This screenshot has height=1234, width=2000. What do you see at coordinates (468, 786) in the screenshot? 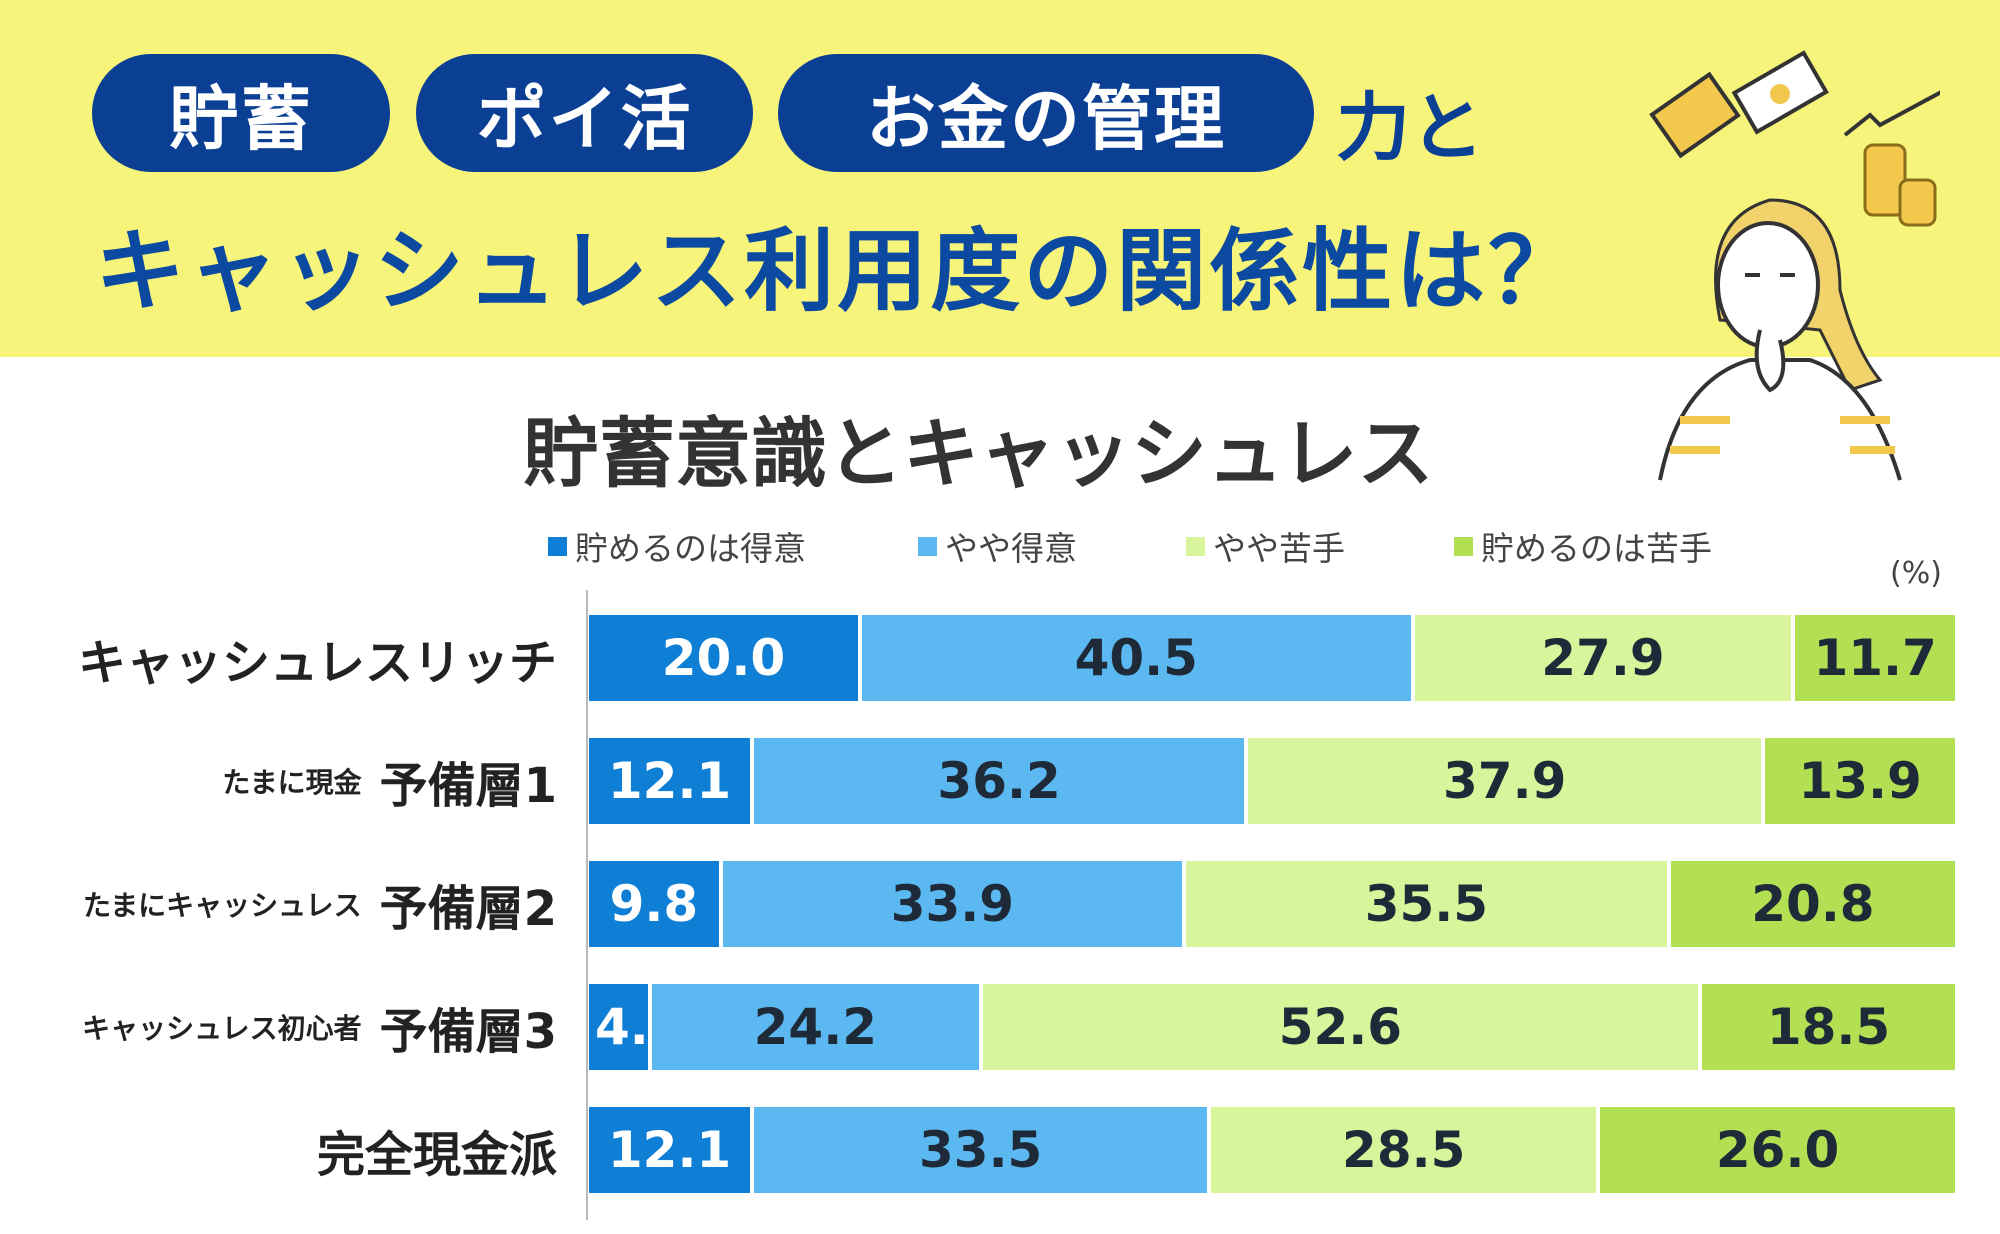
I see `category-name: 予備層1` at bounding box center [468, 786].